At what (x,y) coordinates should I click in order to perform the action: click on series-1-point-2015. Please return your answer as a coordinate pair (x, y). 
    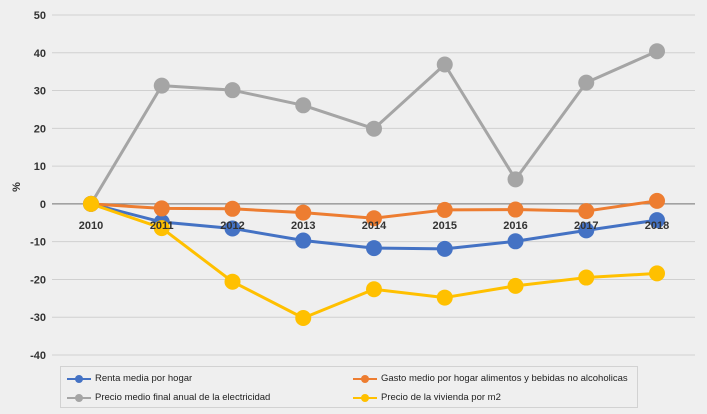
    Looking at the image, I should click on (444, 209).